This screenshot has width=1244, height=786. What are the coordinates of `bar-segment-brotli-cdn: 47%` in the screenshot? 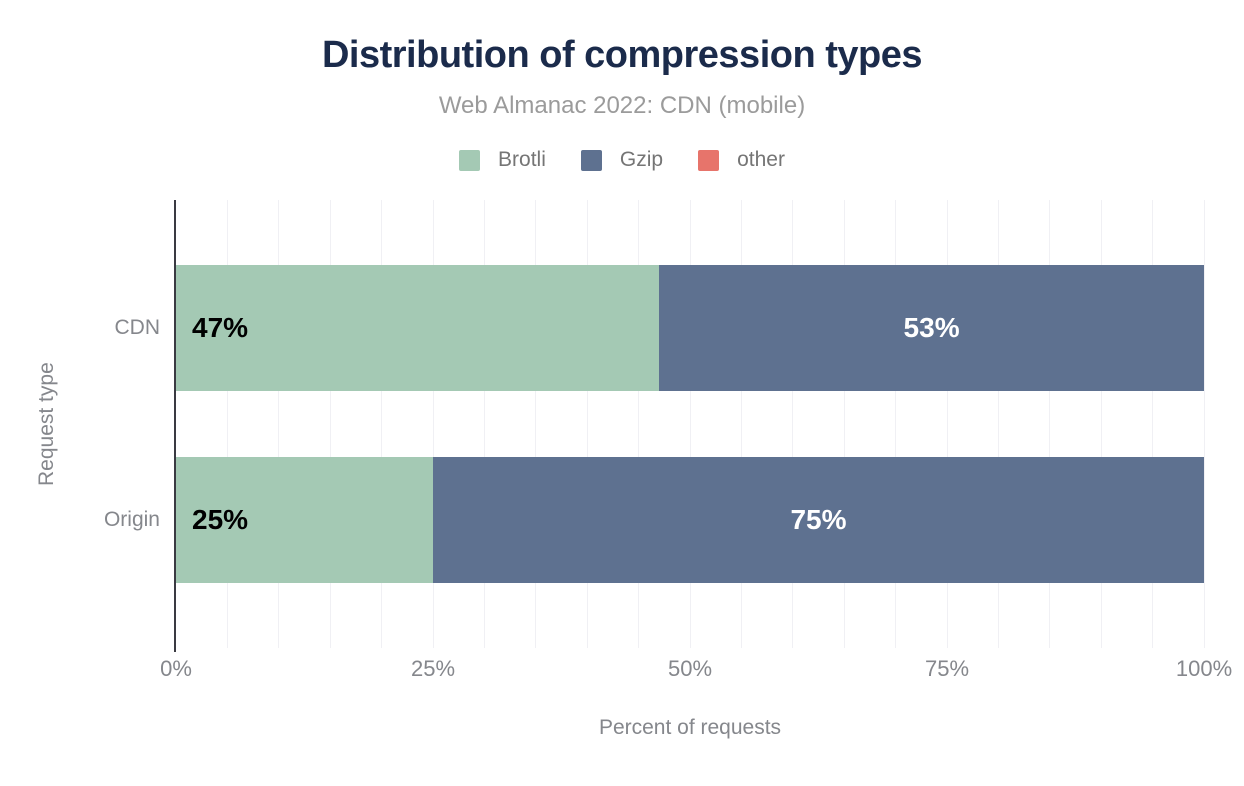 It's located at (418, 328).